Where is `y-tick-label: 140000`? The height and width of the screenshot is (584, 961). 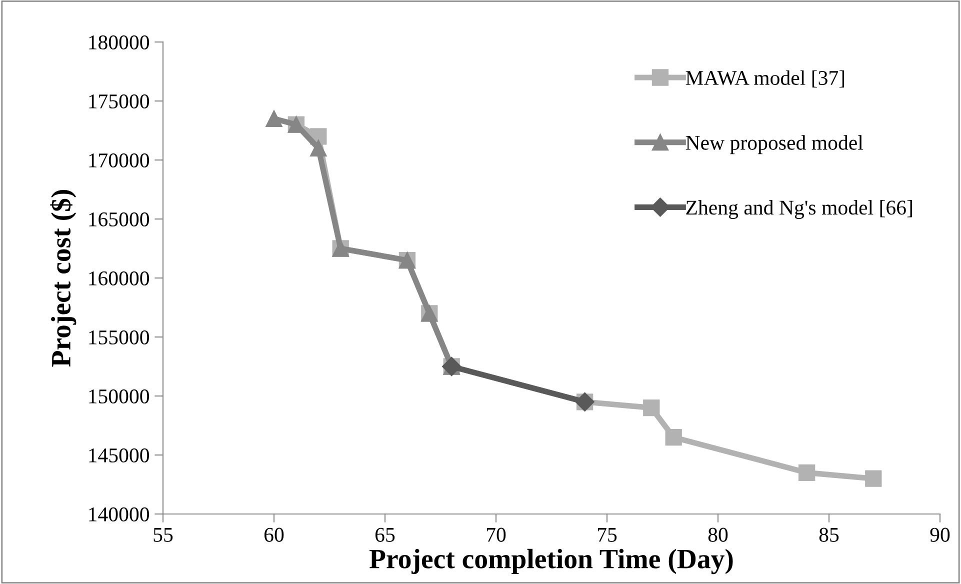 y-tick-label: 140000 is located at coordinates (119, 514).